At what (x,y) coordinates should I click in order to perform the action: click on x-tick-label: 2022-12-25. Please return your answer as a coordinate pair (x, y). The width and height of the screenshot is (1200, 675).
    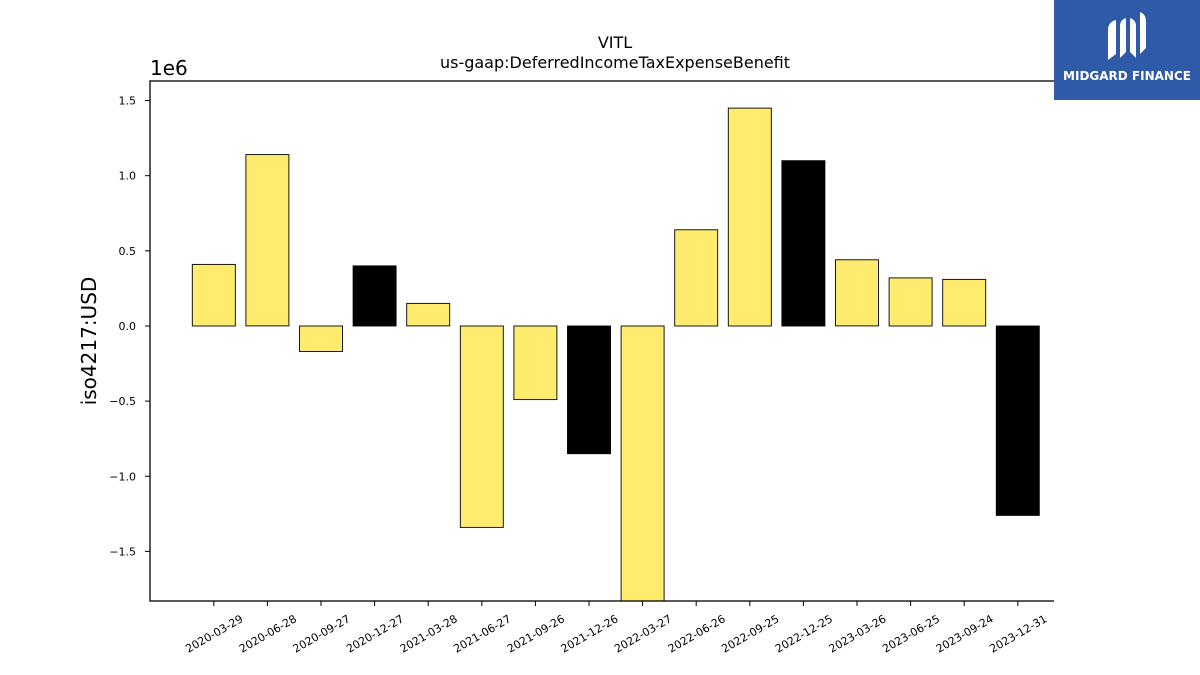
    Looking at the image, I should click on (804, 633).